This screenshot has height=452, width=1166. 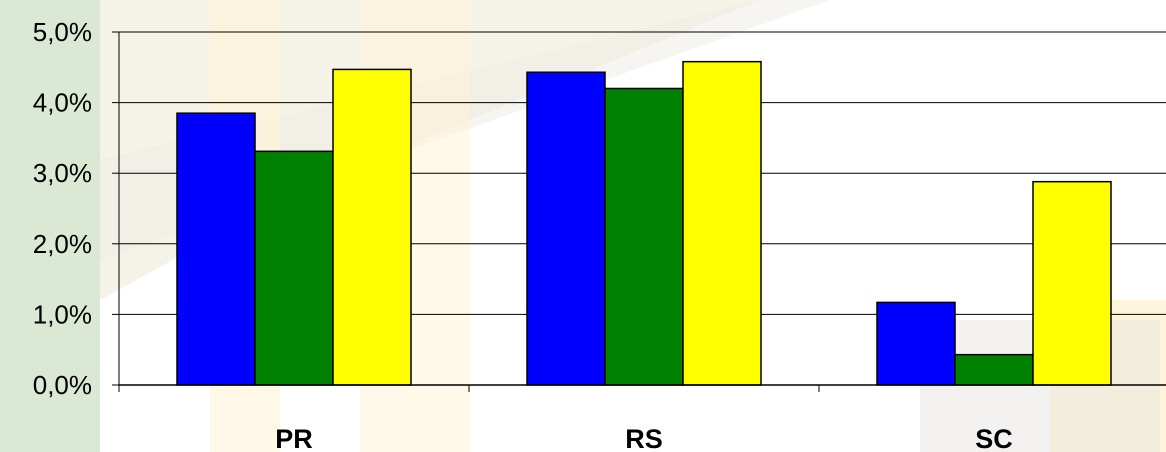 What do you see at coordinates (62, 314) in the screenshot?
I see `y-tick-label: 1,0%` at bounding box center [62, 314].